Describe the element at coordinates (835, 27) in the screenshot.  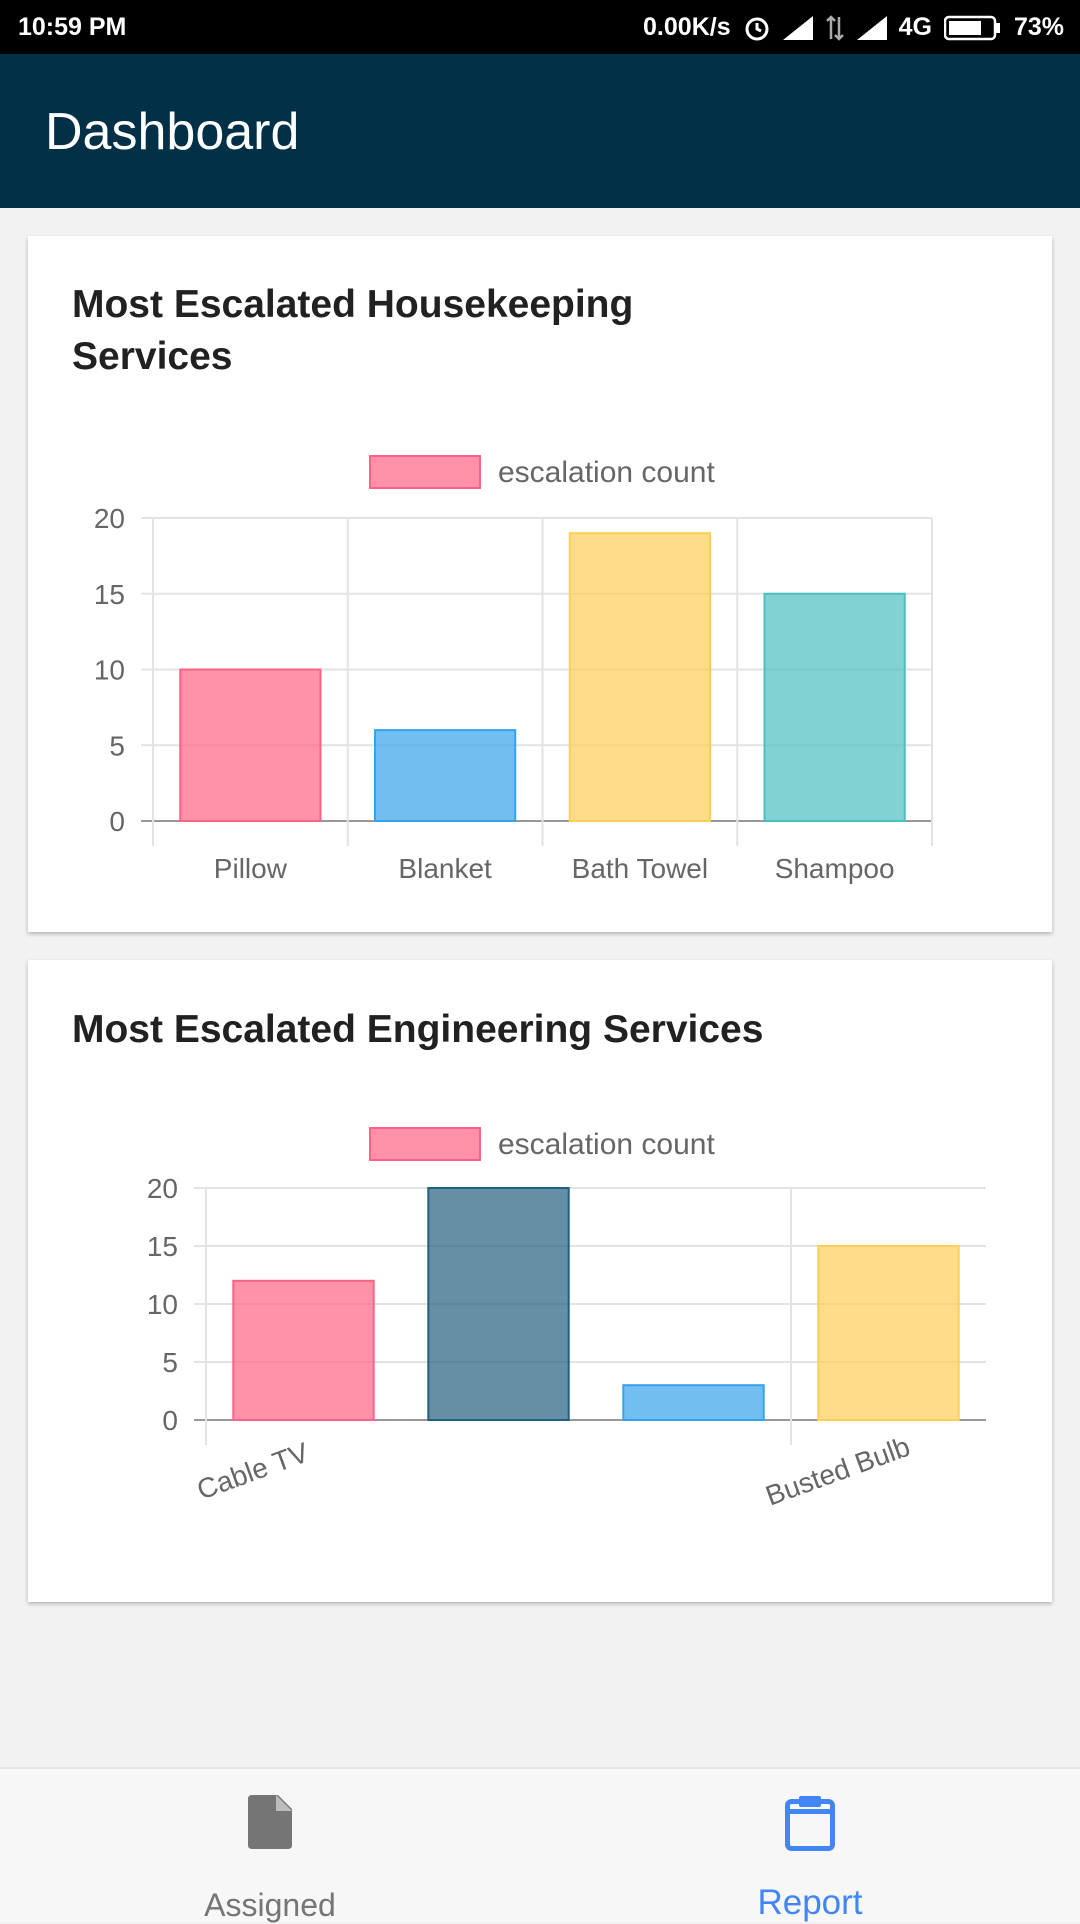
I see `data-arrows-icon` at that location.